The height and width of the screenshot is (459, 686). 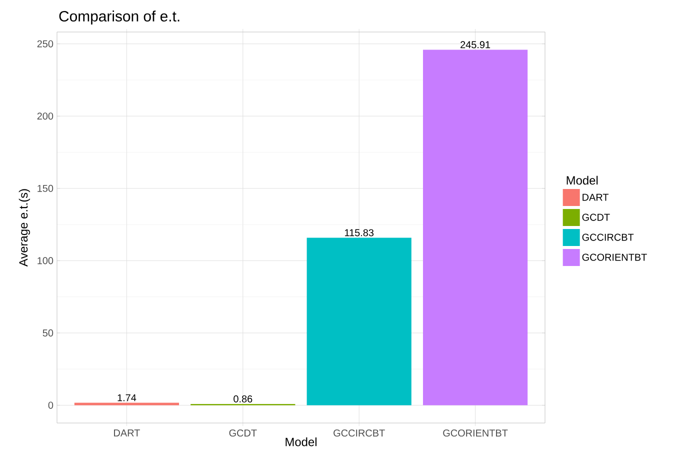 I want to click on x-axis-title: Model, so click(x=301, y=441).